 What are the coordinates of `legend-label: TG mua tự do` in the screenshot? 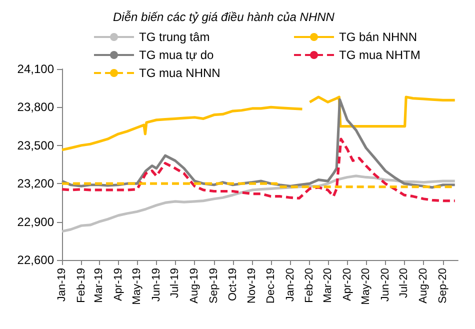 It's located at (176, 55).